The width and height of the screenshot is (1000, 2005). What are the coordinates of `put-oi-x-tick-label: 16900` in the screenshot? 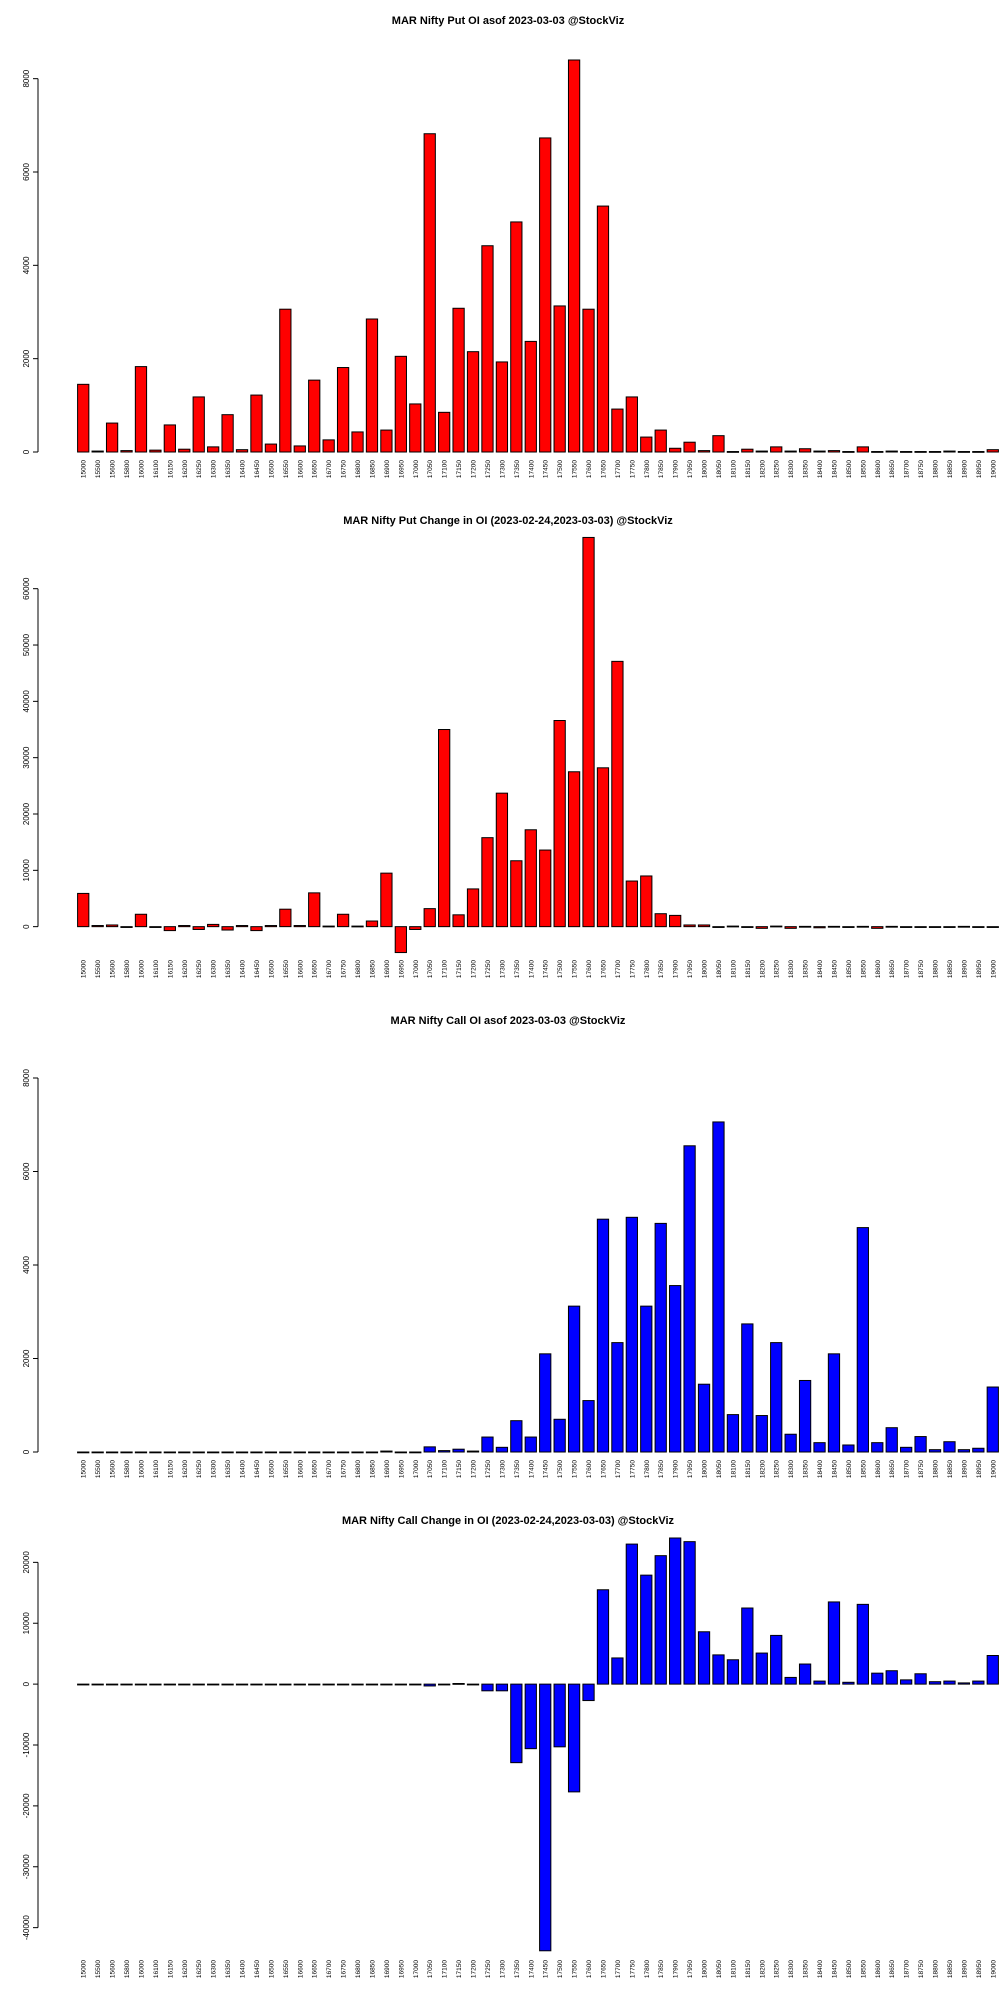 It's located at (387, 469).